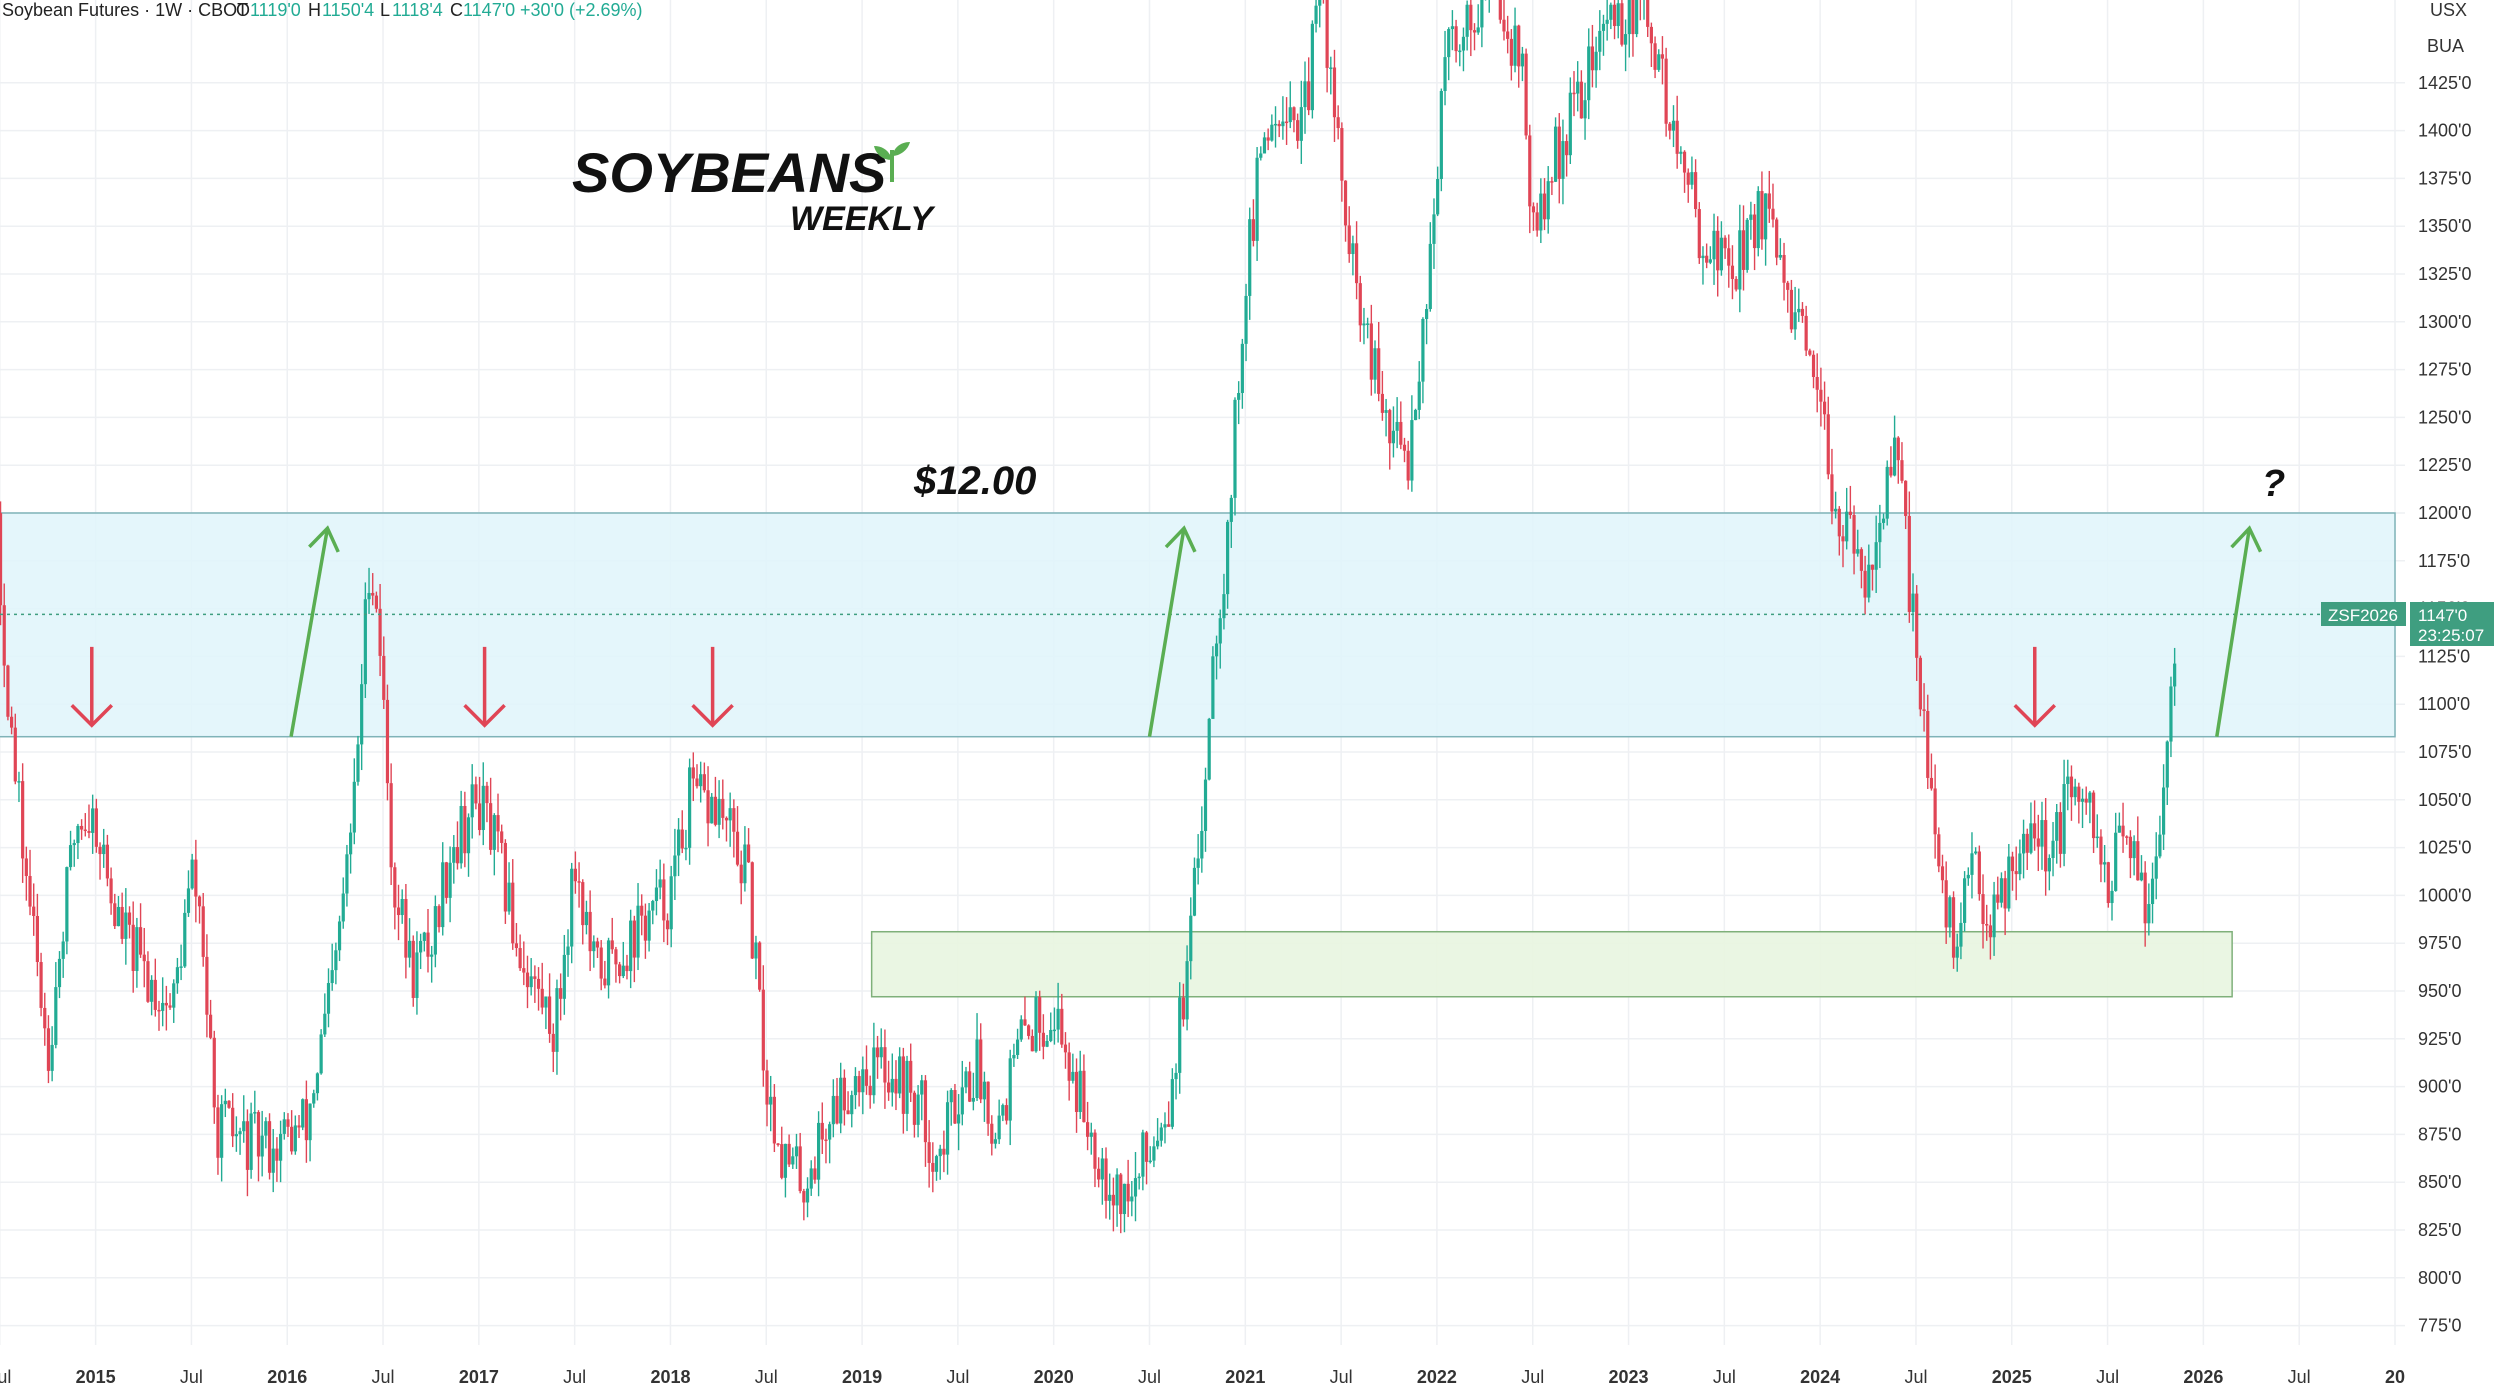 The height and width of the screenshot is (1394, 2500). Describe the element at coordinates (2439, 991) in the screenshot. I see `y-tick-label: 950'0` at that location.